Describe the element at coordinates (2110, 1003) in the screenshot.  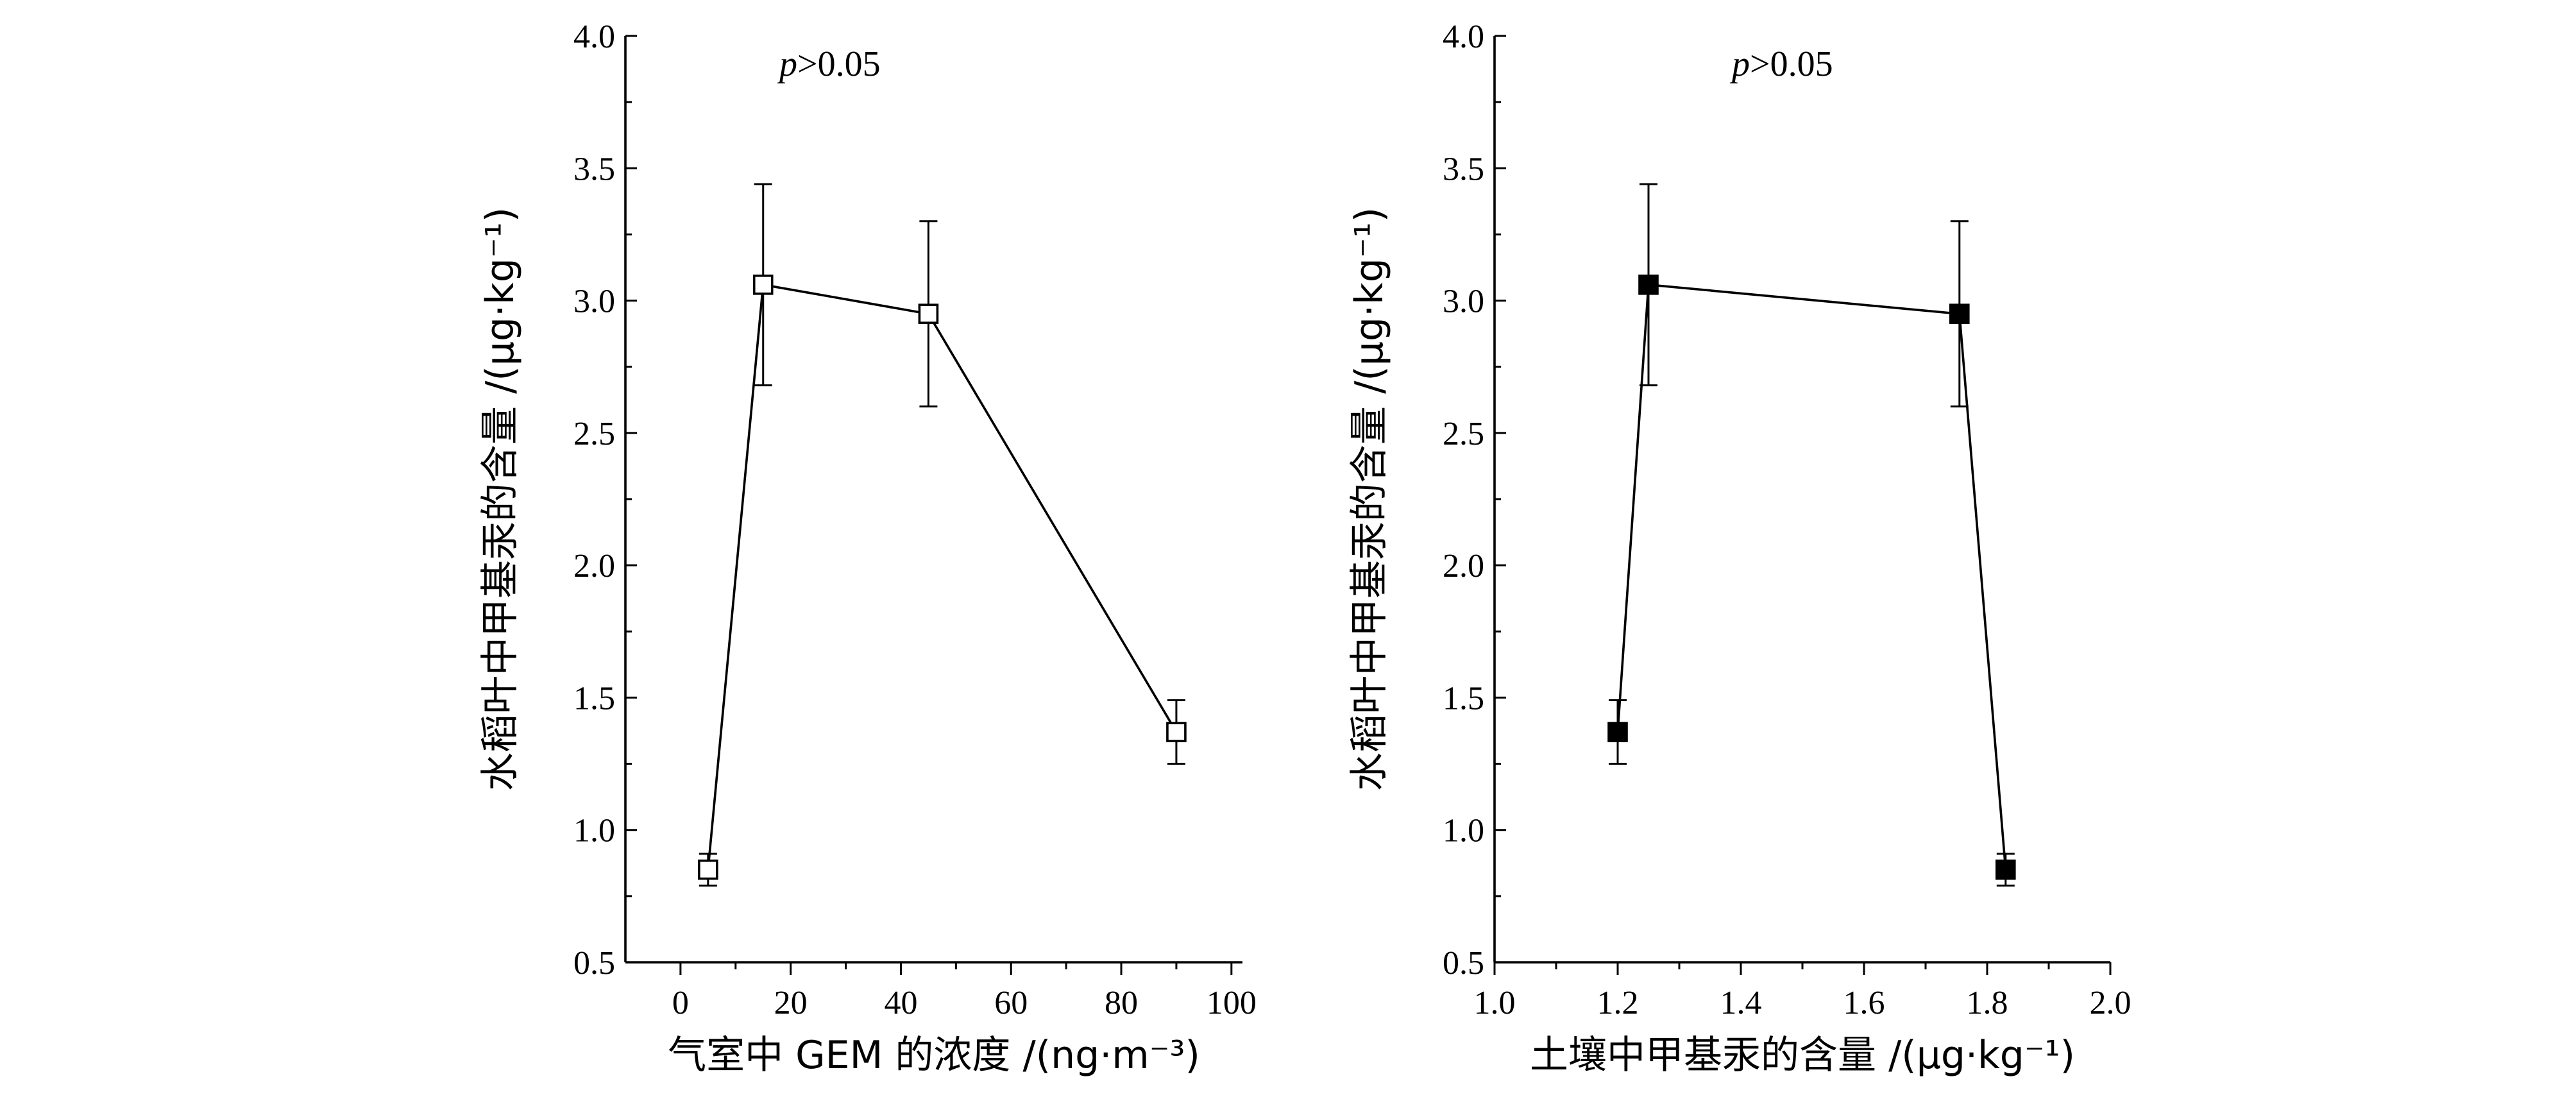
I see `x-tick-label: 2.0` at that location.